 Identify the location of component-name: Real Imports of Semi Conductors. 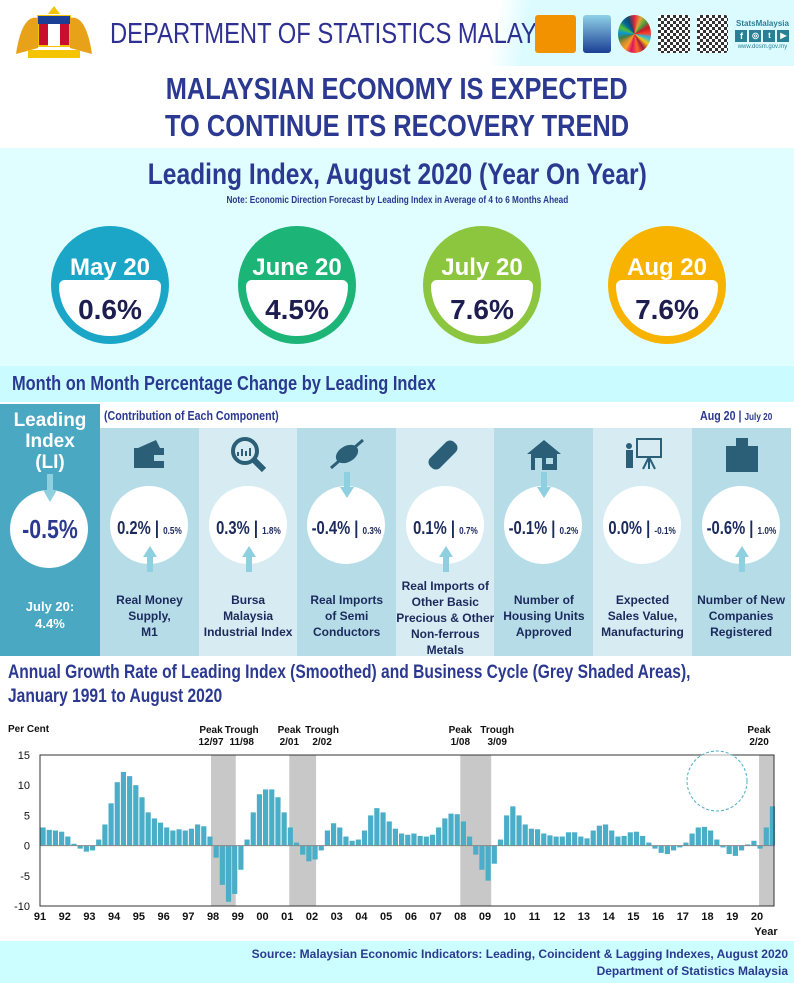
(346, 616).